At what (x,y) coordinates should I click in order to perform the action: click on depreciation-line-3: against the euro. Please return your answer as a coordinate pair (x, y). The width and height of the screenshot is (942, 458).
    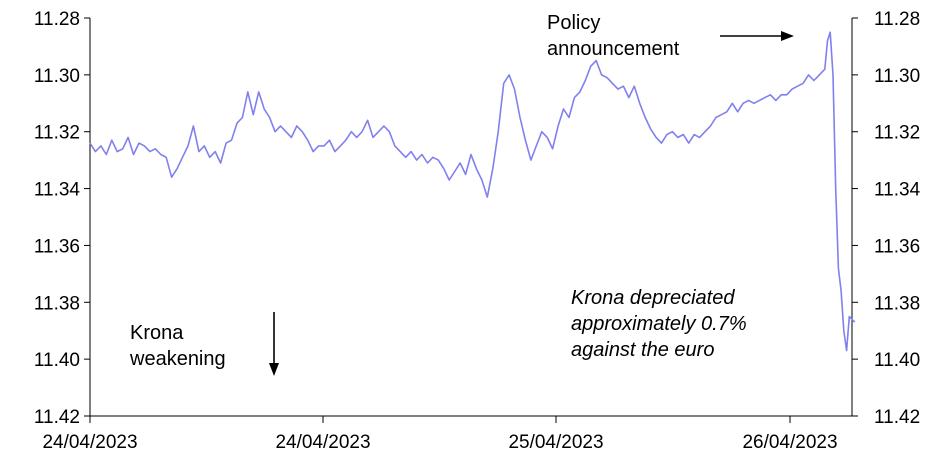
    Looking at the image, I should click on (643, 350).